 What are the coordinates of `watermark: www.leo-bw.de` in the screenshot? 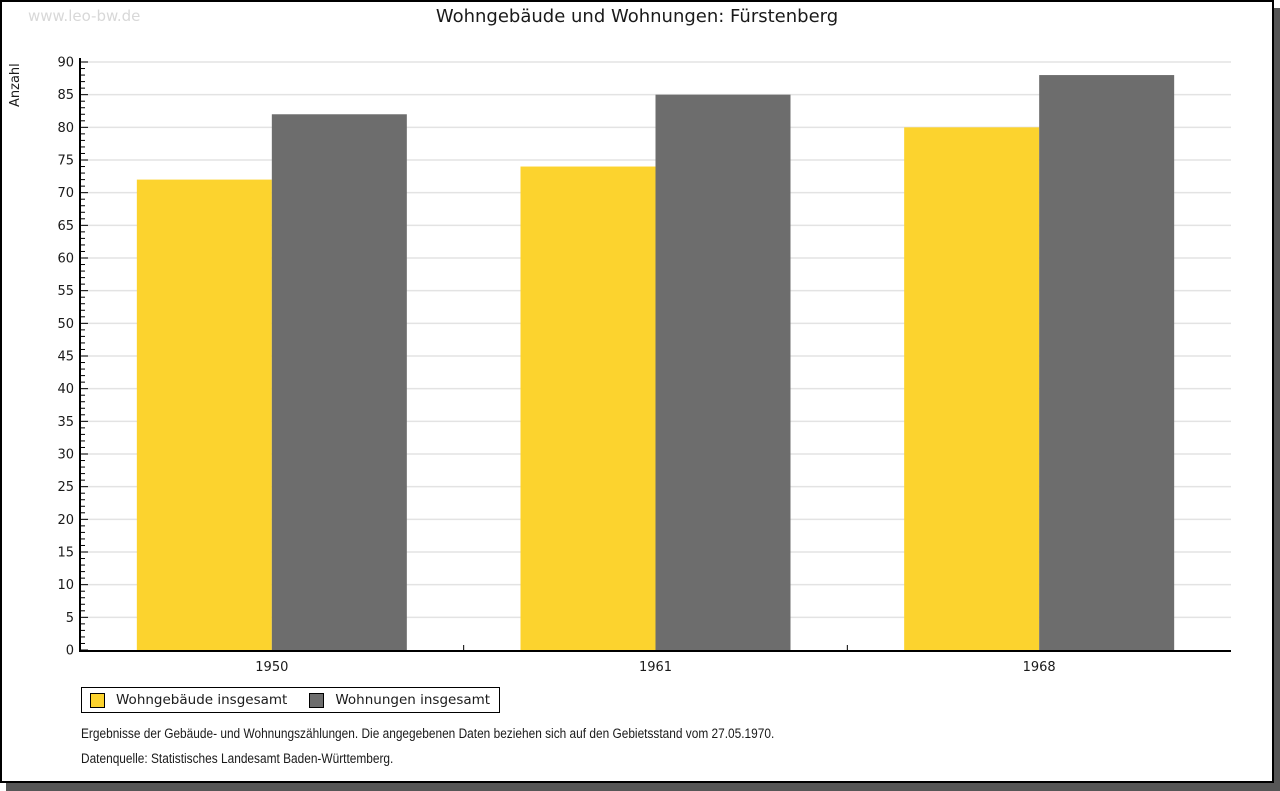 It's located at (84, 16).